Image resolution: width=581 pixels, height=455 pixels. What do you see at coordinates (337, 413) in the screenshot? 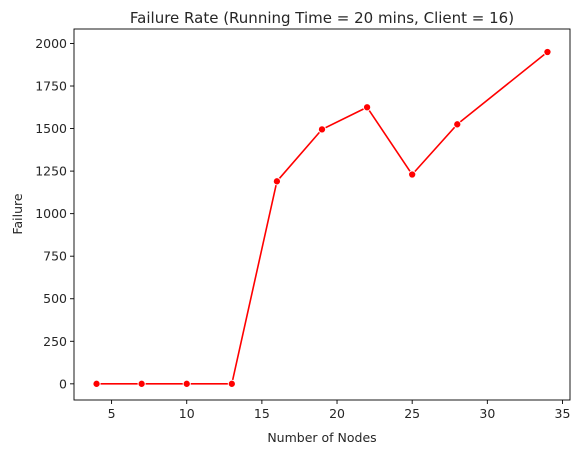
I see `x-tick-label: 20` at bounding box center [337, 413].